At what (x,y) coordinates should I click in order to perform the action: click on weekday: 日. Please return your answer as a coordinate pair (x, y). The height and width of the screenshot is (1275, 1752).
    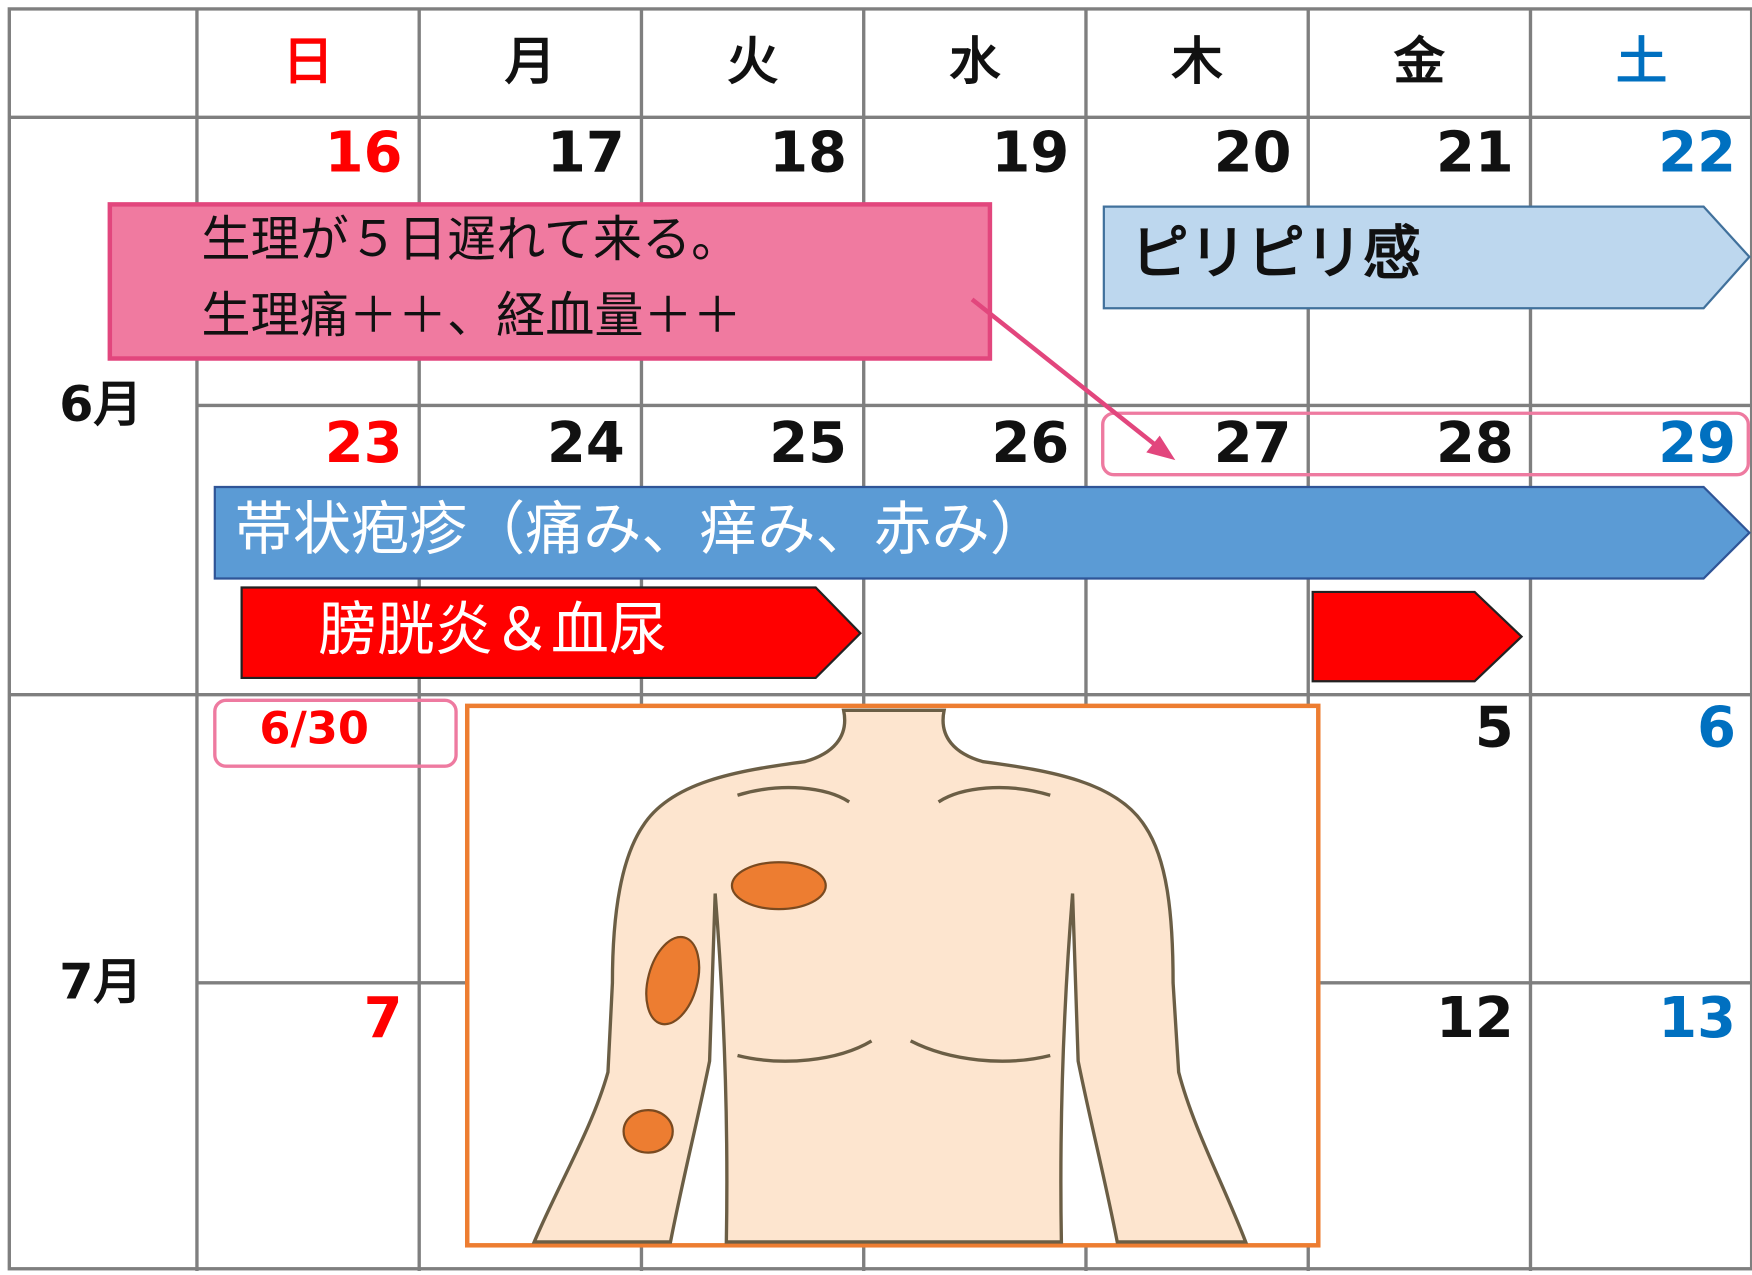
    Looking at the image, I should click on (307, 62).